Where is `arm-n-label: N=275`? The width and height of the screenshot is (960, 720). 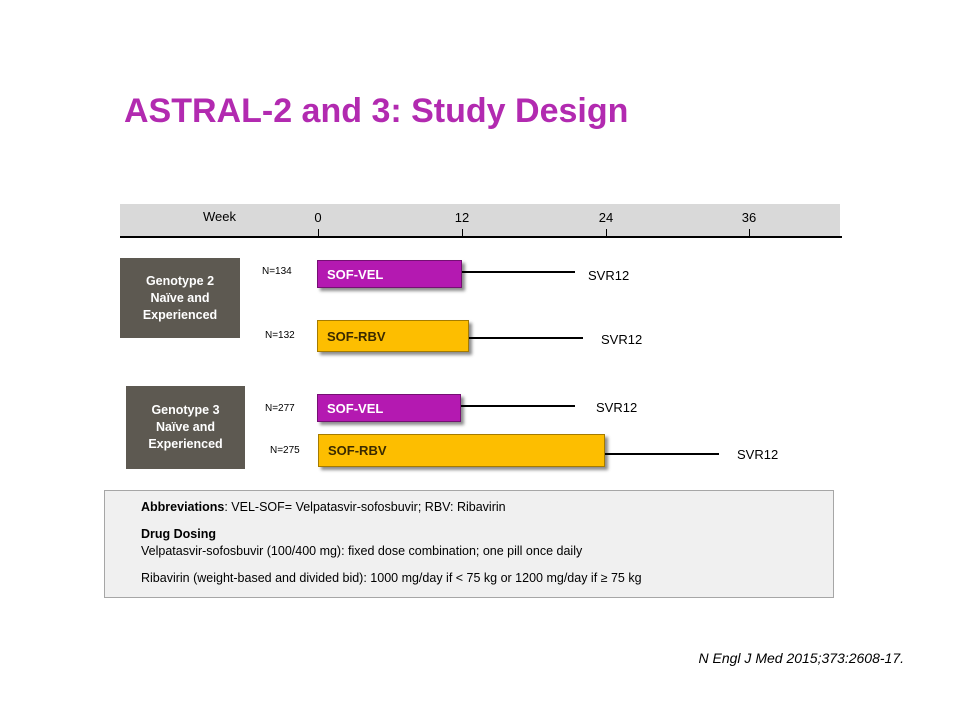
arm-n-label: N=275 is located at coordinates (285, 450).